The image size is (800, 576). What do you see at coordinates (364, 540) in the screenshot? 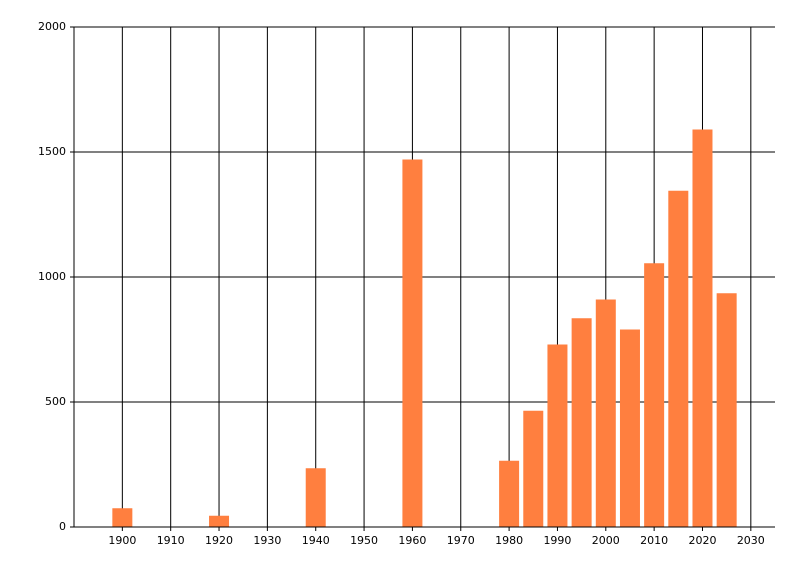
I see `x-tick-label: 1950` at bounding box center [364, 540].